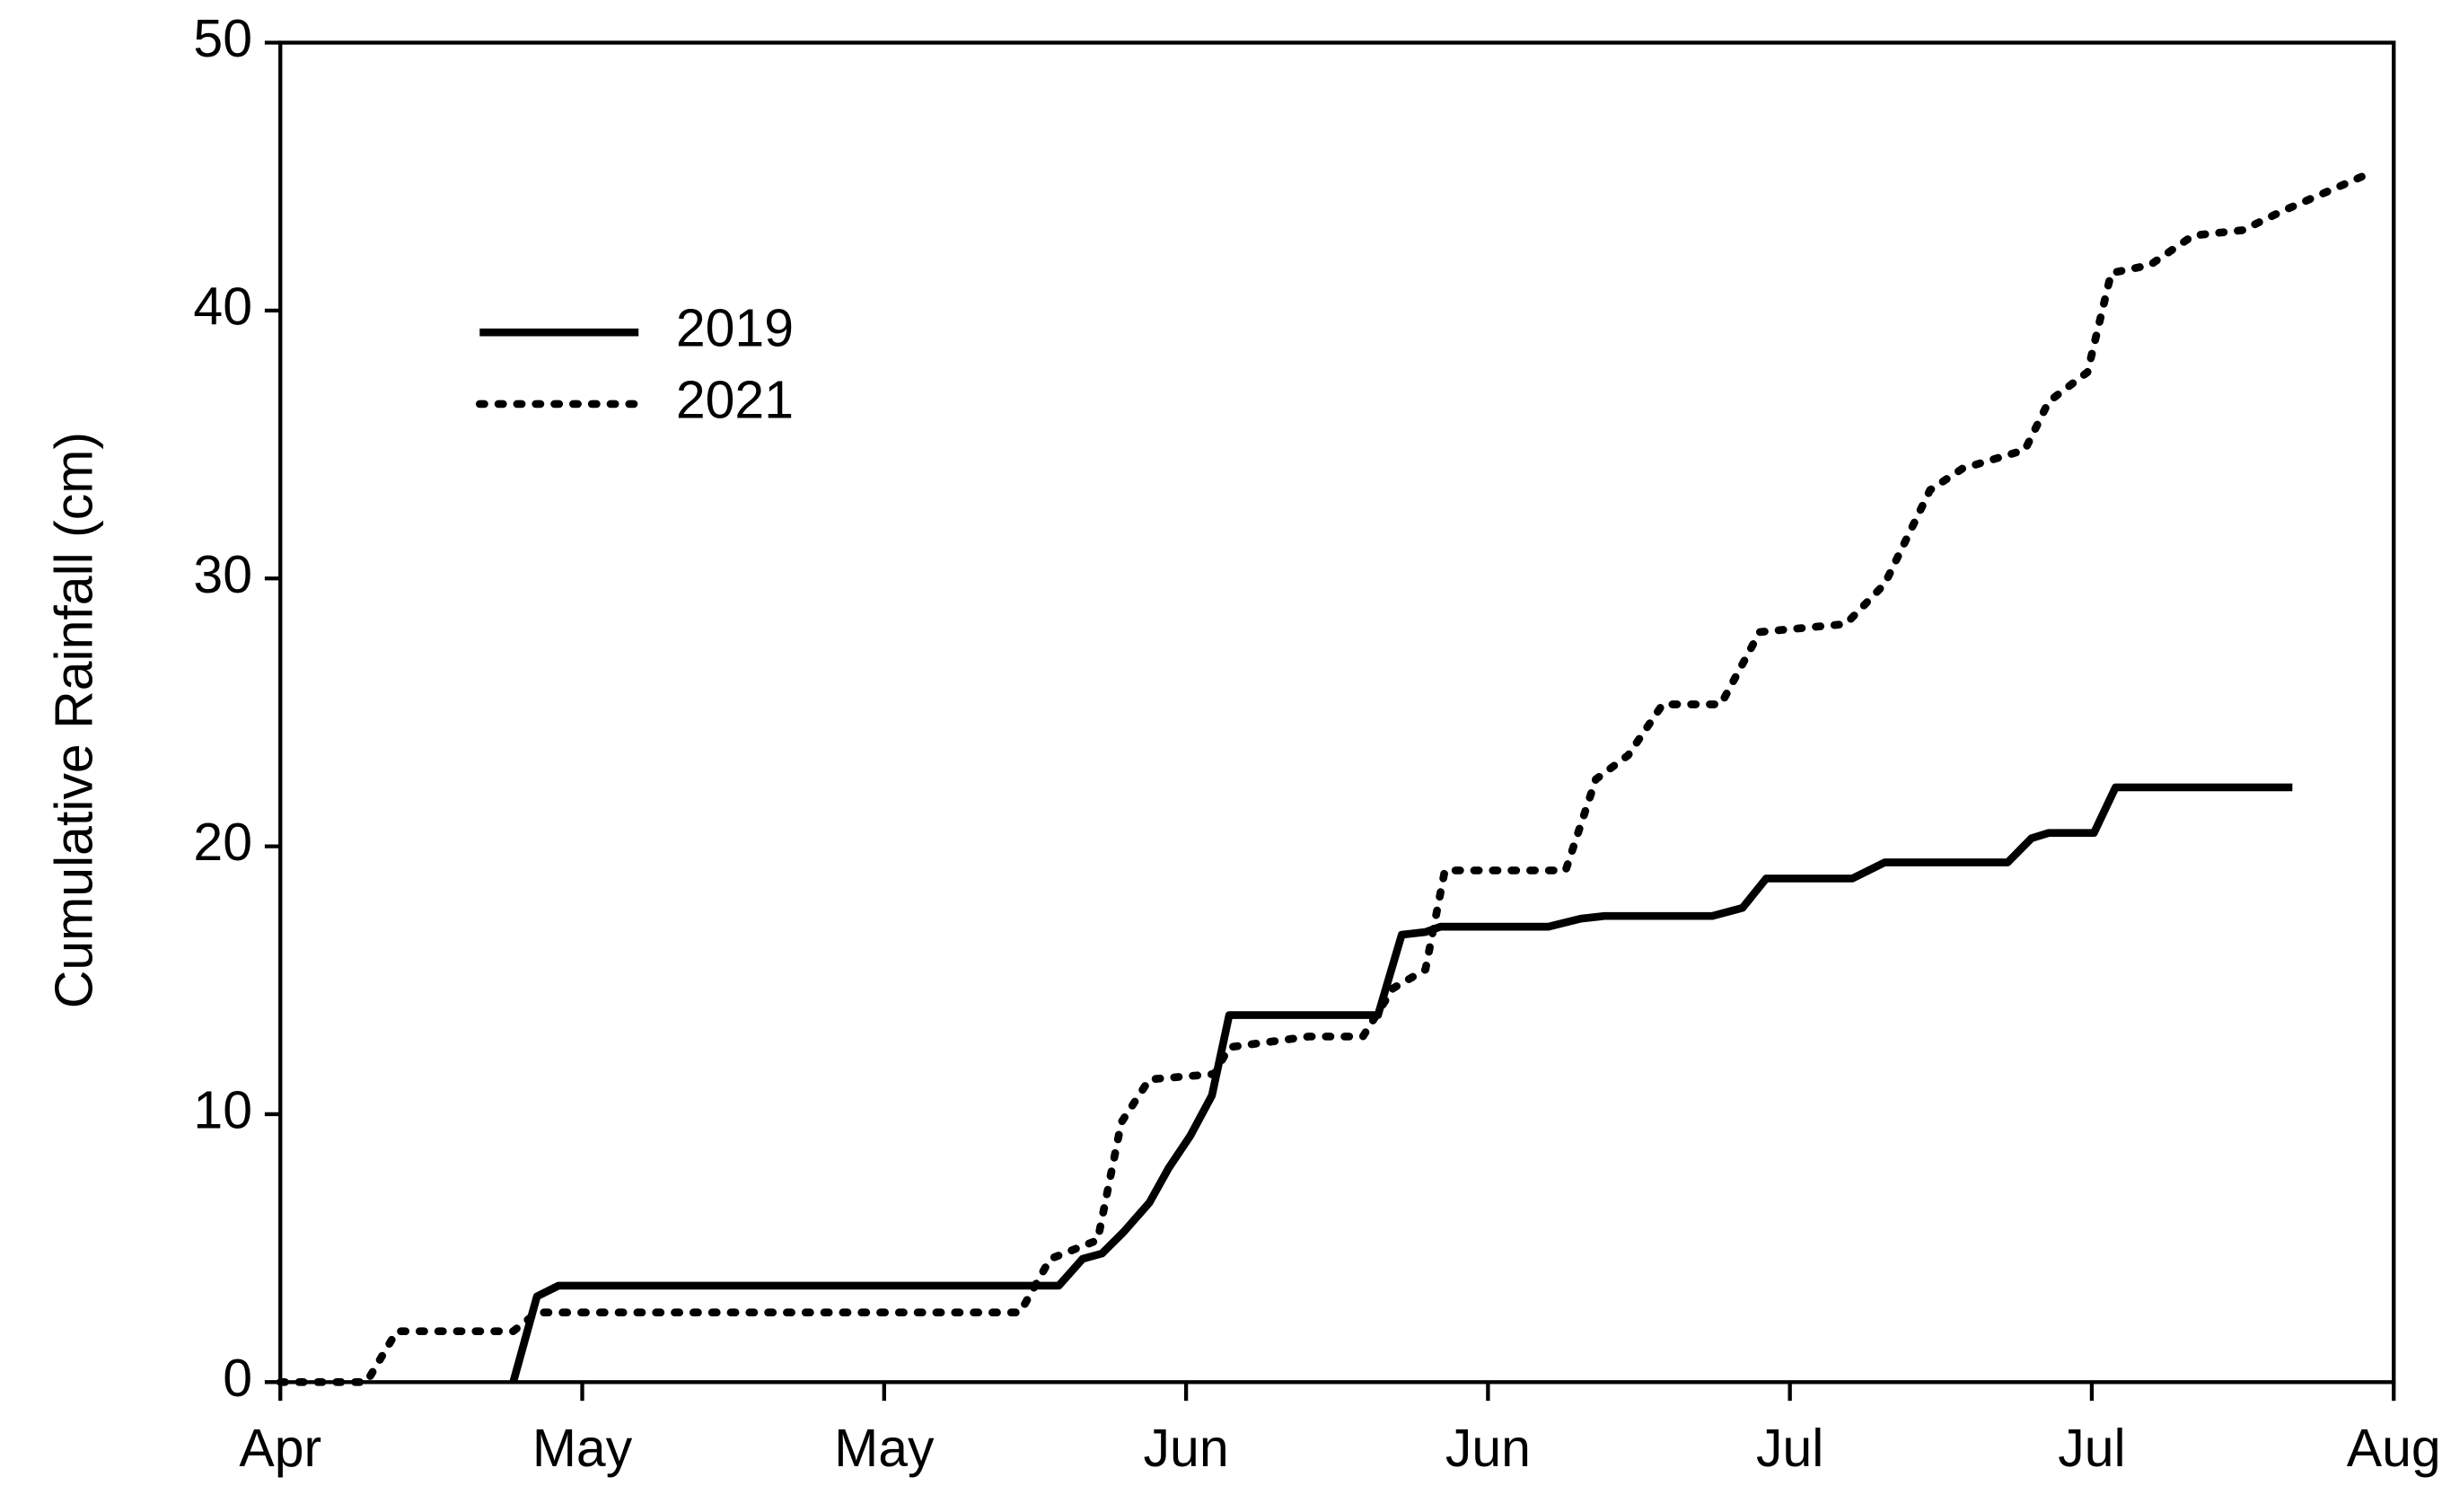 This screenshot has height=1512, width=2442. Describe the element at coordinates (2394, 1449) in the screenshot. I see `x-tick-label: Aug` at that location.